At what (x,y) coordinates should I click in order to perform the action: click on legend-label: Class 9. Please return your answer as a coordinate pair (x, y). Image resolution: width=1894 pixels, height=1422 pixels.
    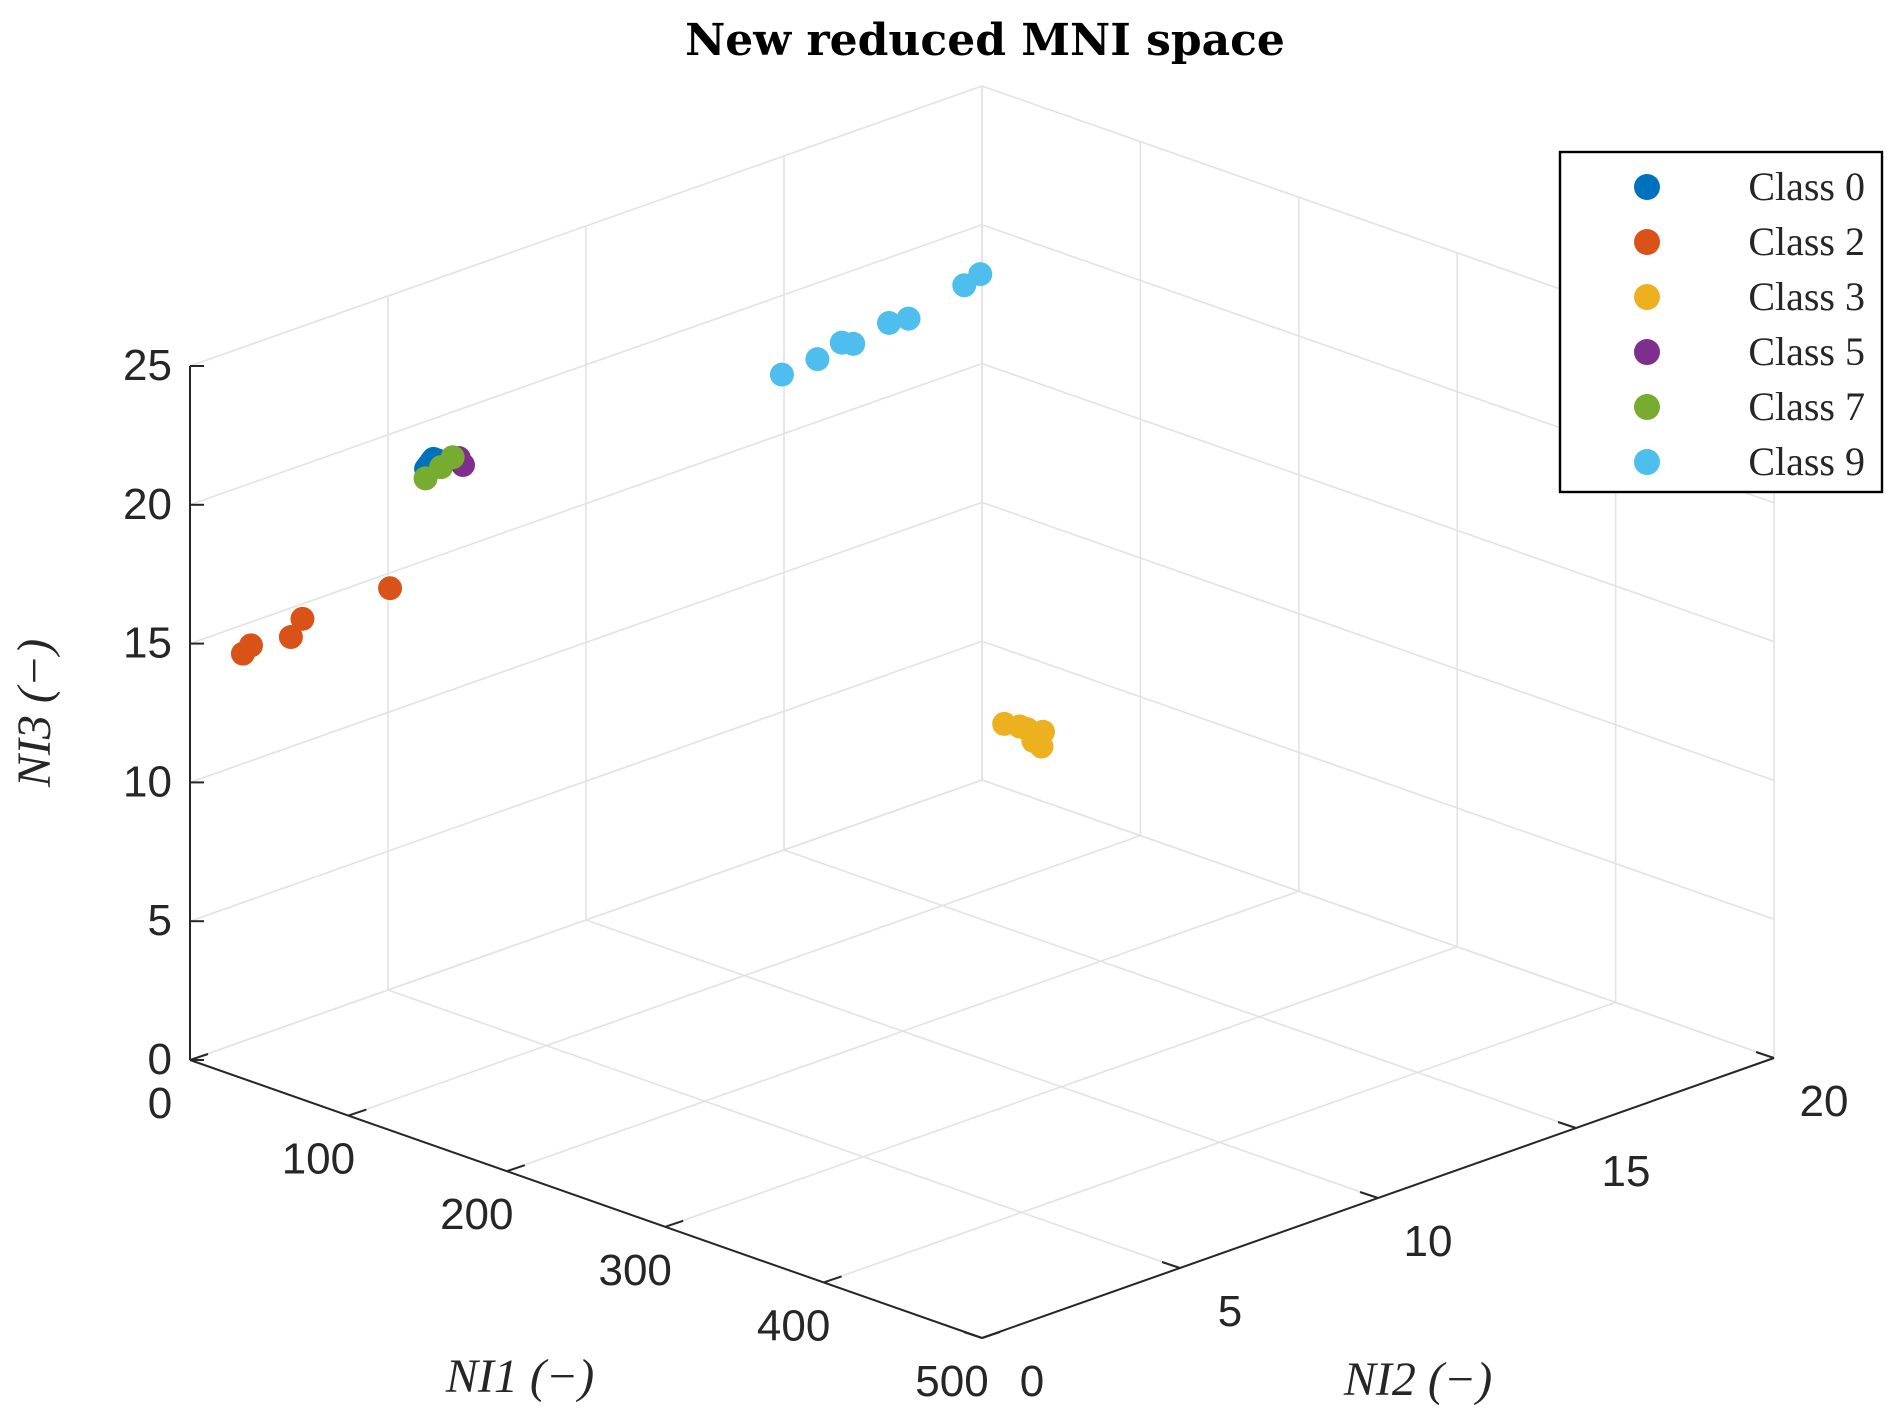
    Looking at the image, I should click on (1806, 461).